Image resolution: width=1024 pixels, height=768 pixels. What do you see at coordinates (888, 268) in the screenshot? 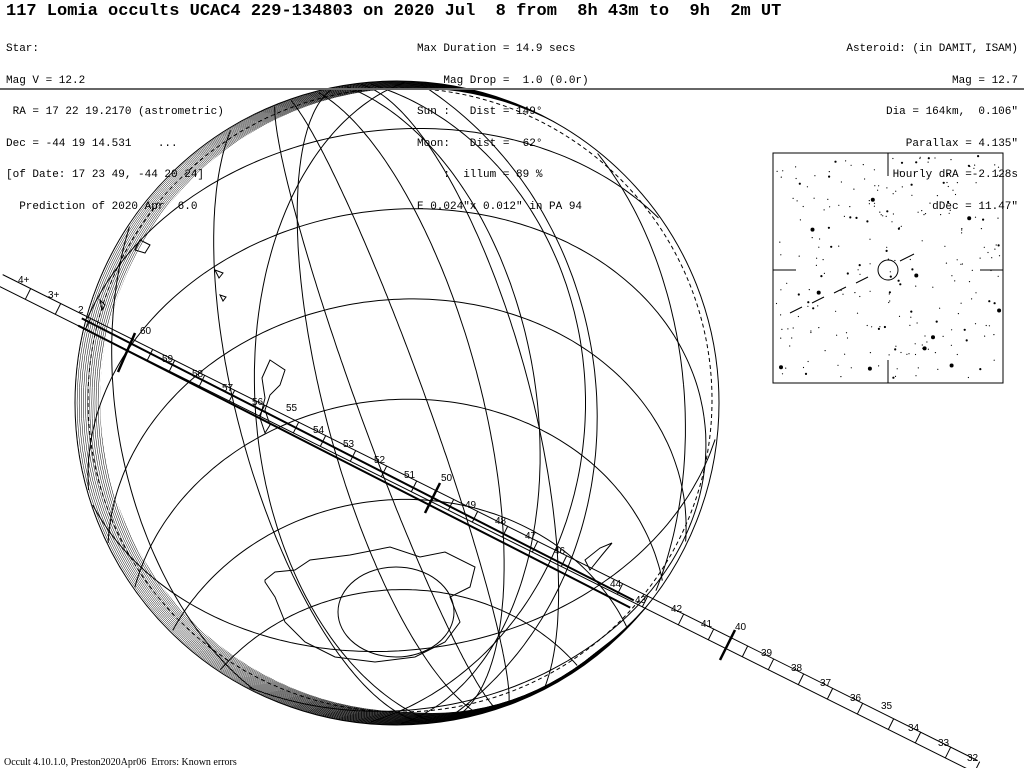
I see `star-chart-frame` at bounding box center [888, 268].